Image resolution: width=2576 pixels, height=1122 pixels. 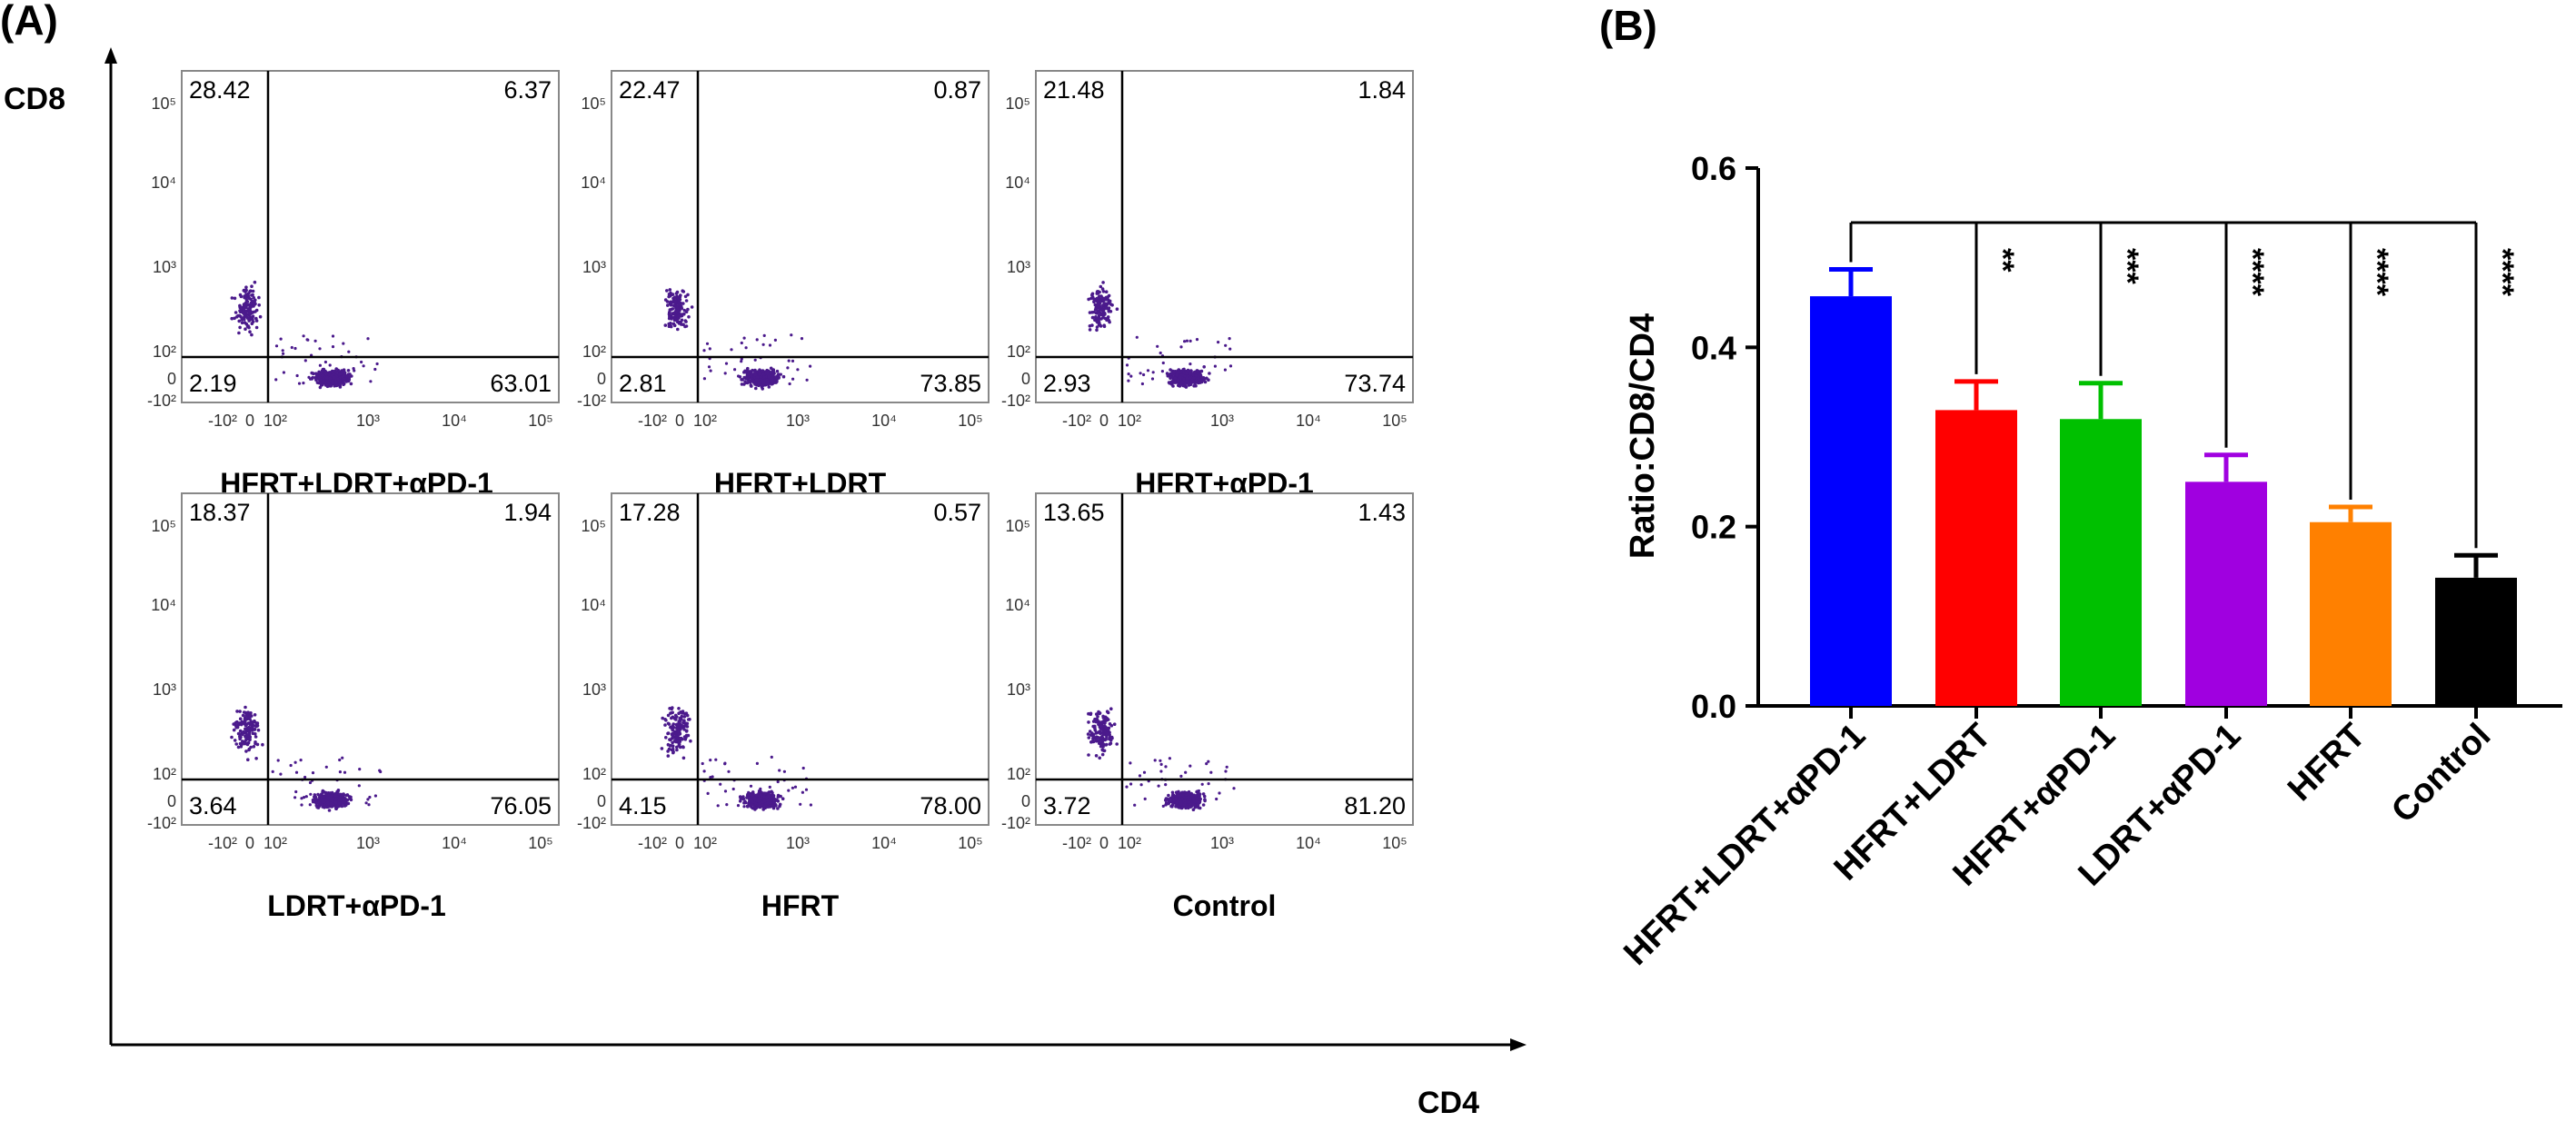 I want to click on panel-a-label: (A), so click(x=29, y=22).